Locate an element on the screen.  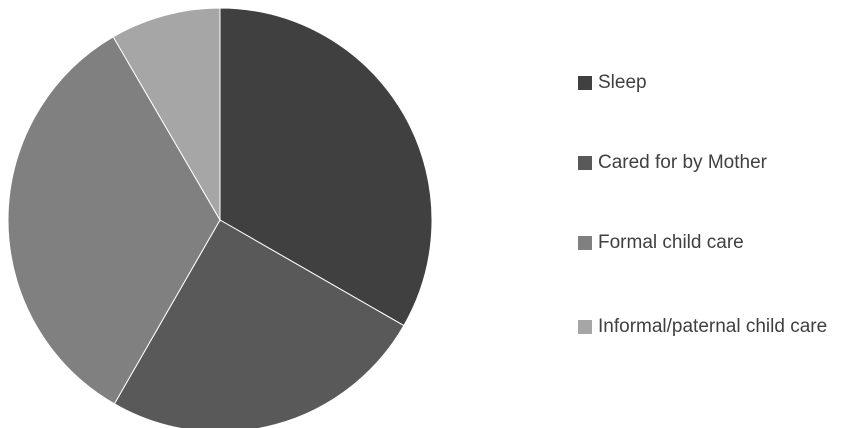
legend-label-informal-paternal-child-care: Informal/paternal child care is located at coordinates (713, 326).